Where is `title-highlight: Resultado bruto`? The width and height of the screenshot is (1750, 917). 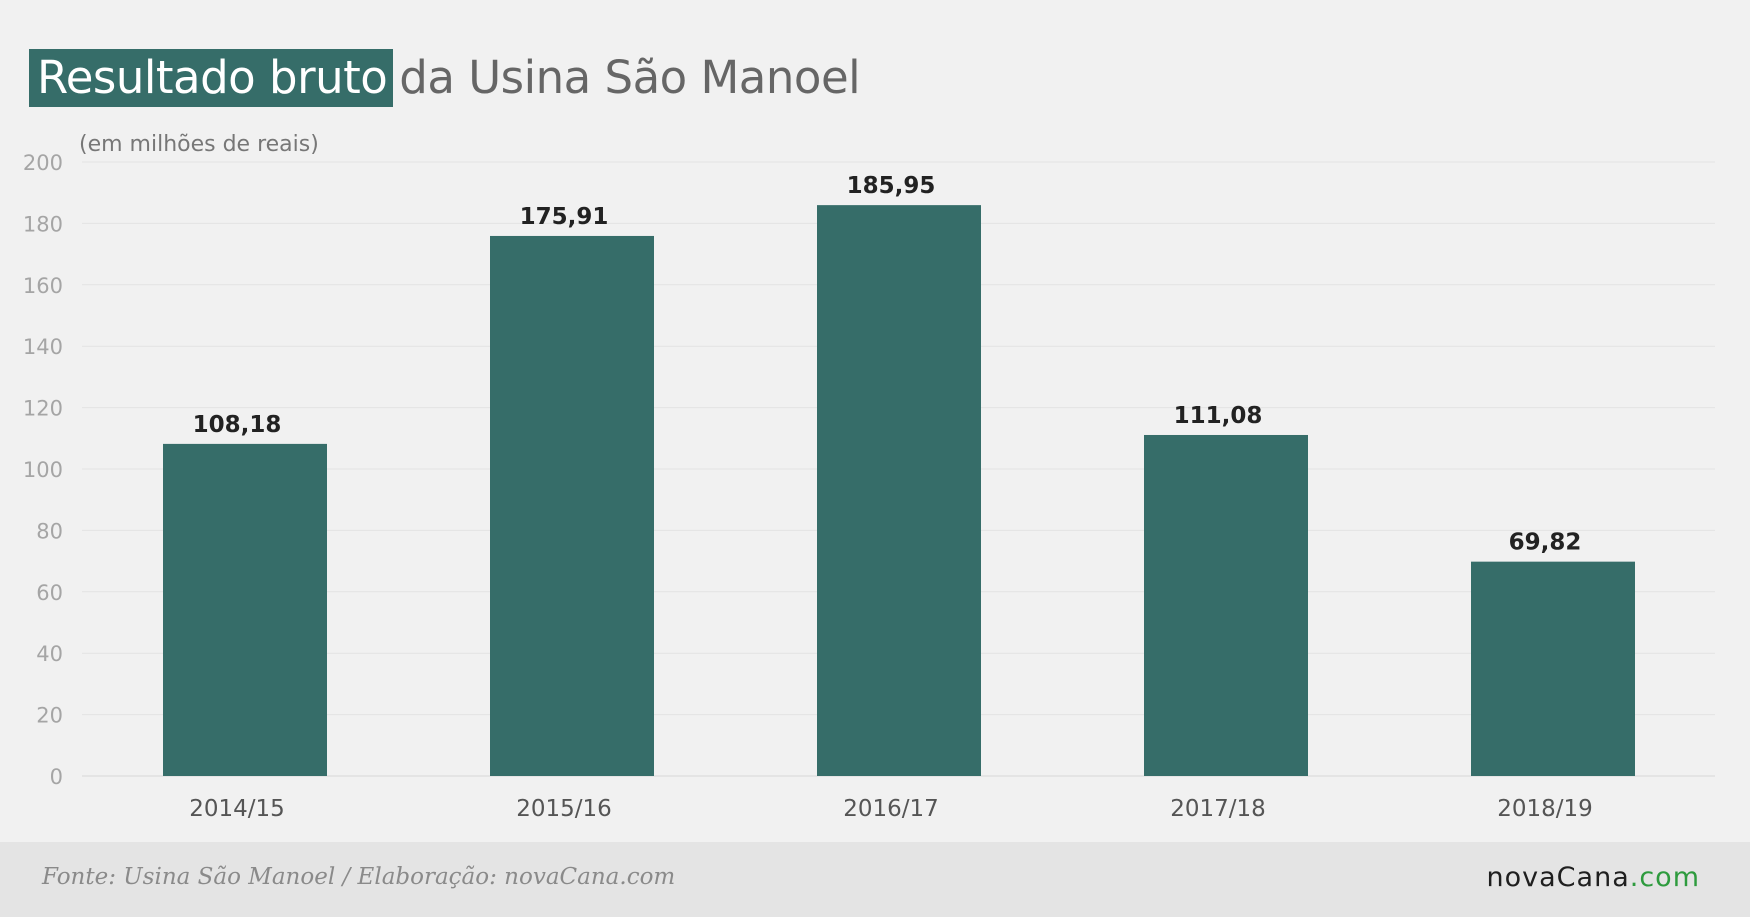 title-highlight: Resultado bruto is located at coordinates (211, 78).